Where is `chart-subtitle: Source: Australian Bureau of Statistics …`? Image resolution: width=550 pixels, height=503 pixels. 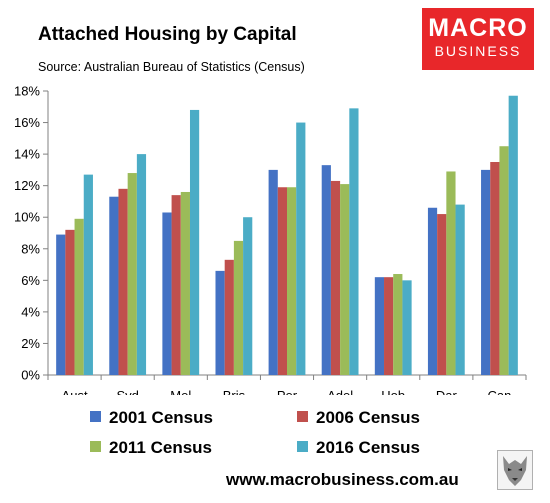
chart-subtitle: Source: Australian Bureau of Statistics … is located at coordinates (171, 67).